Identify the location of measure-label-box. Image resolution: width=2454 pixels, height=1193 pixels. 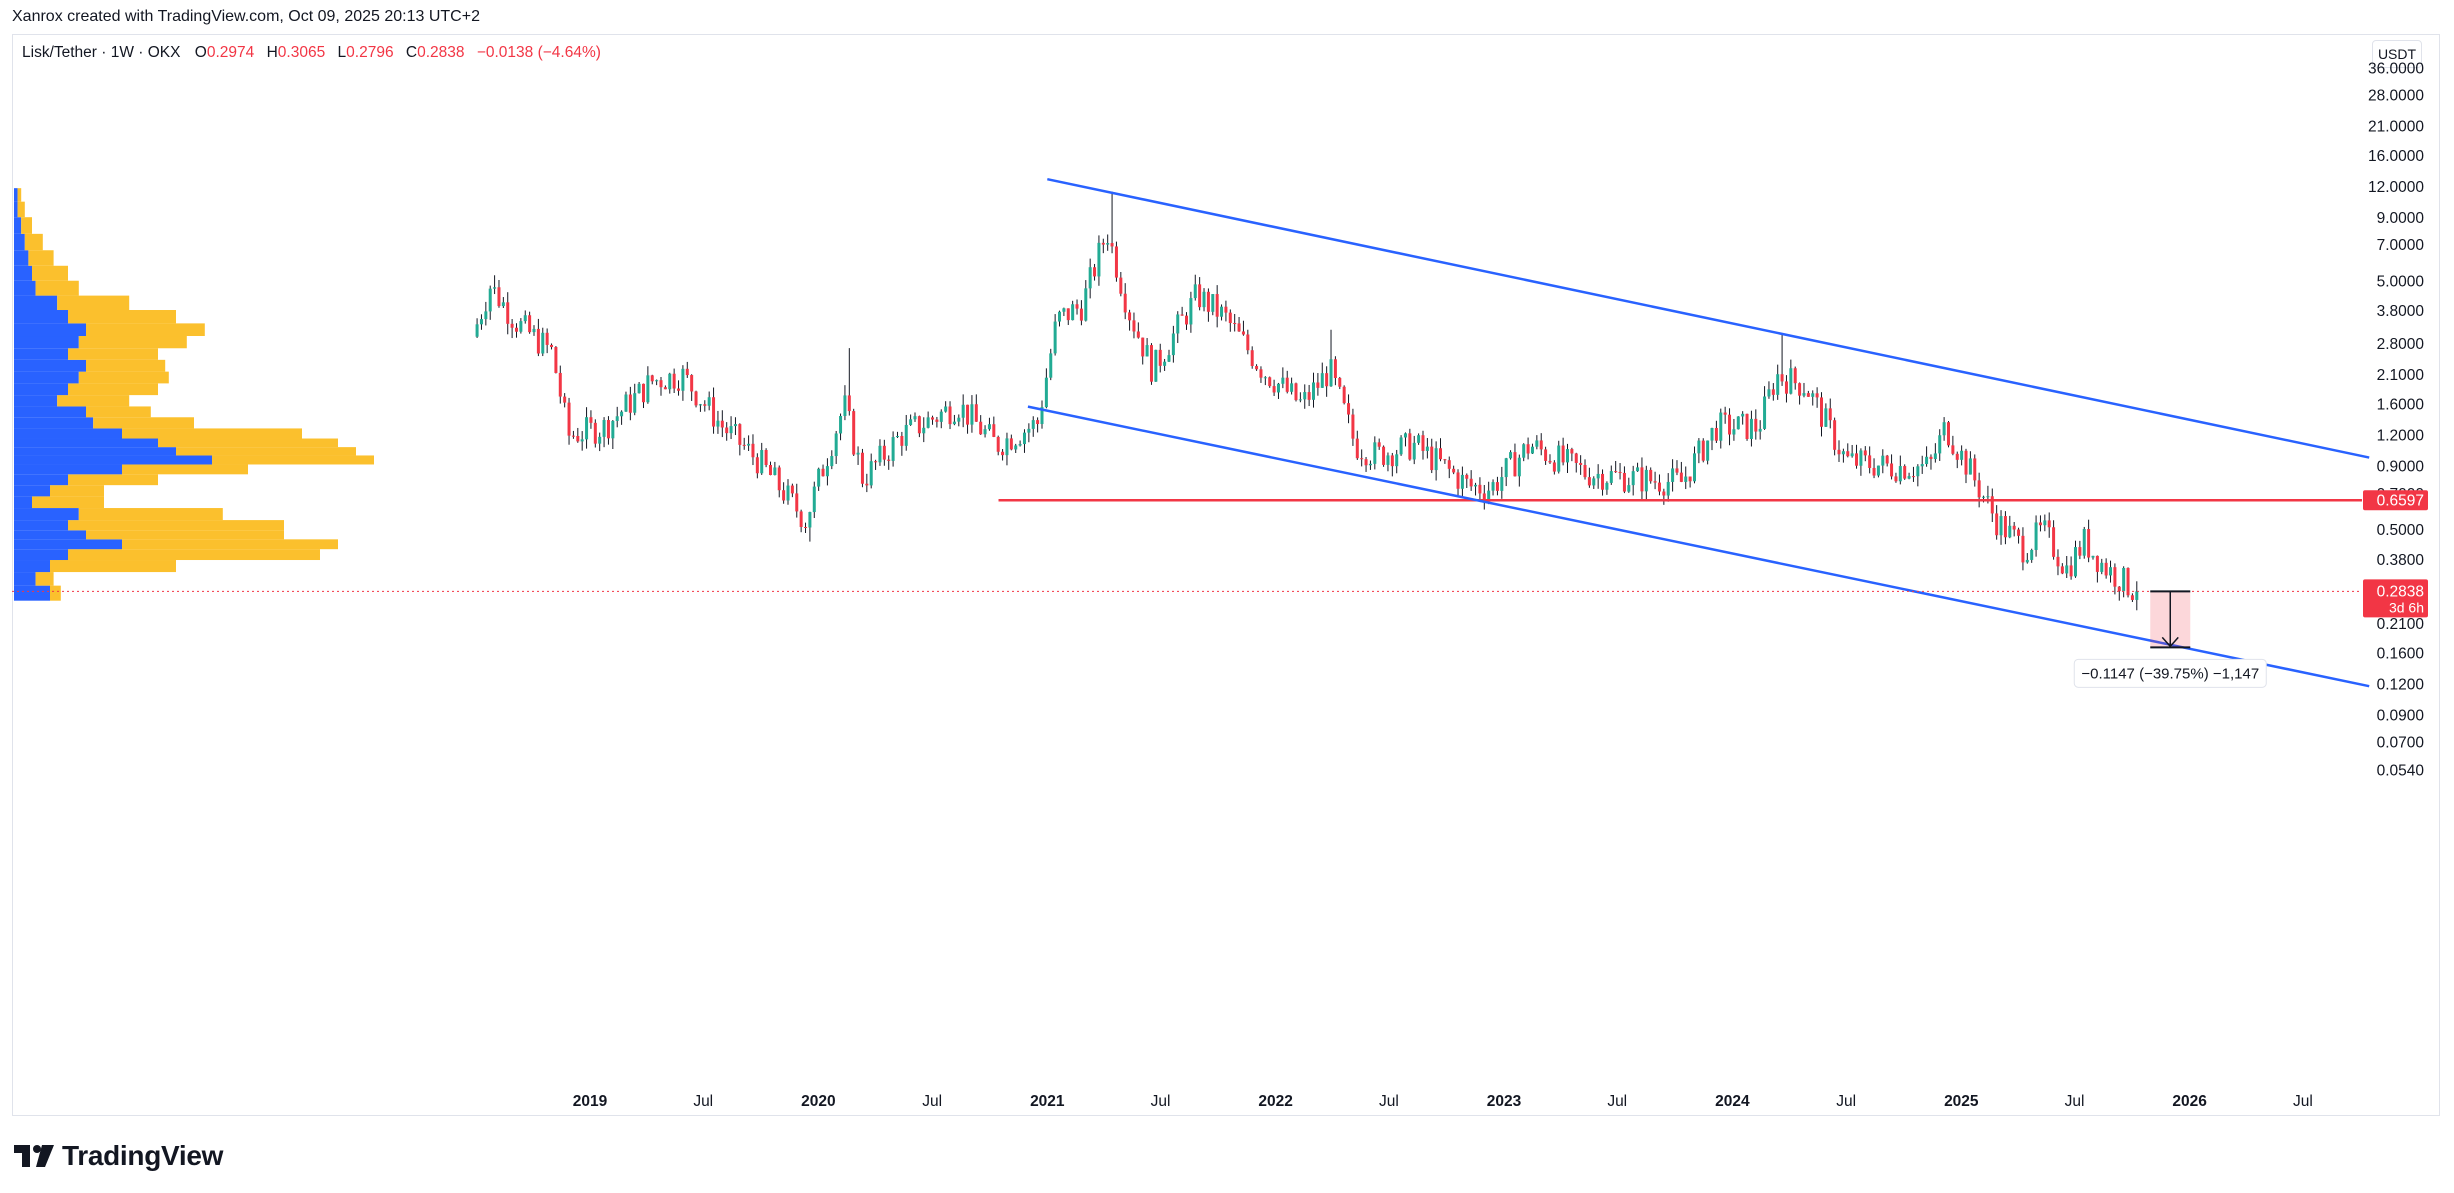
(2170, 673).